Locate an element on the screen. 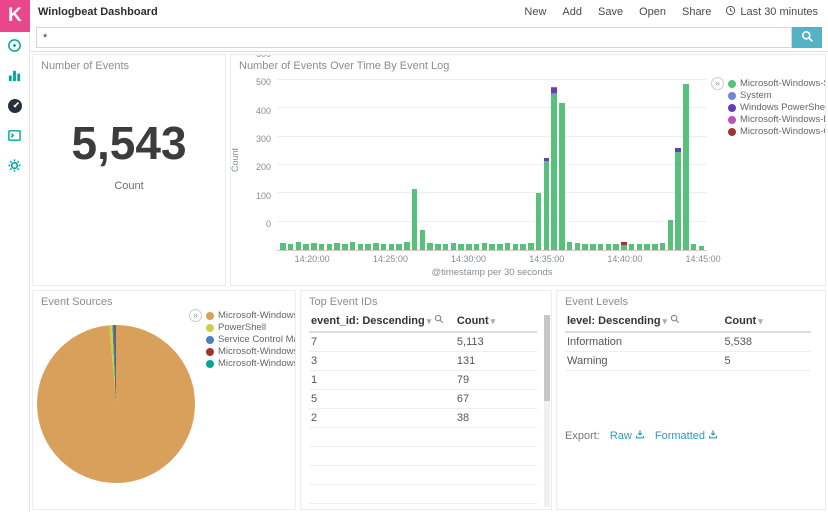 The image size is (828, 512). nav-new-button: New is located at coordinates (535, 12).